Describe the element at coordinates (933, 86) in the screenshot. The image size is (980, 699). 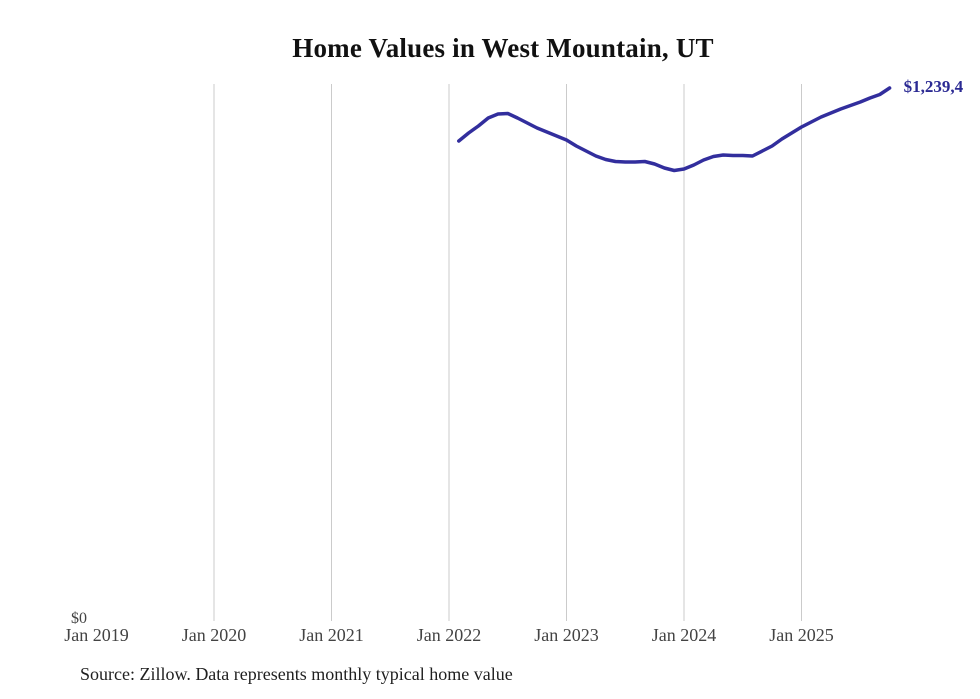
I see `latest-value-label: $1,239,4` at that location.